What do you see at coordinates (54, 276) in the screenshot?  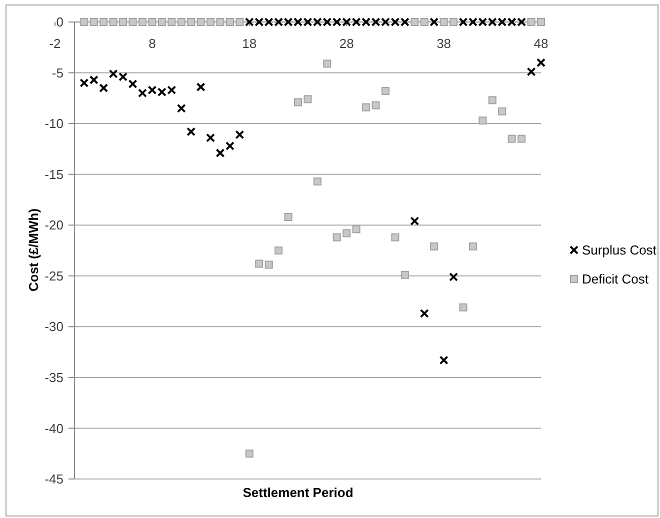 I see `y-tick-label: -25` at bounding box center [54, 276].